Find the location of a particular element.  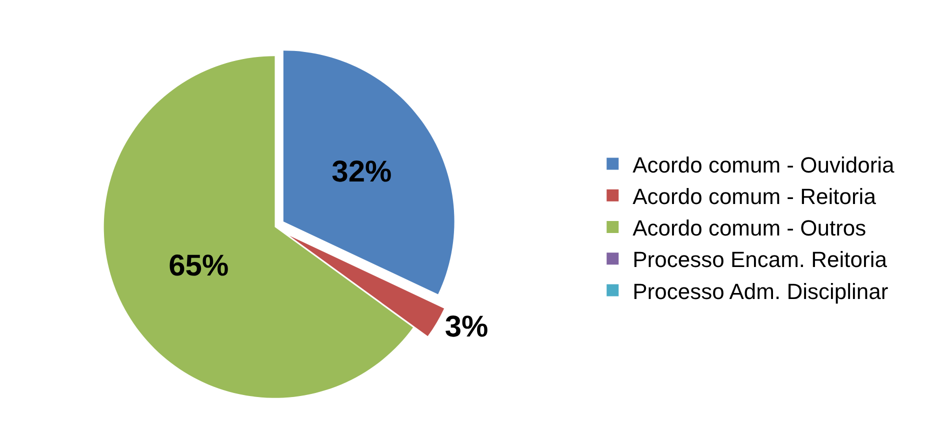

legend-label: Acordo comum - Reitoria is located at coordinates (754, 196).